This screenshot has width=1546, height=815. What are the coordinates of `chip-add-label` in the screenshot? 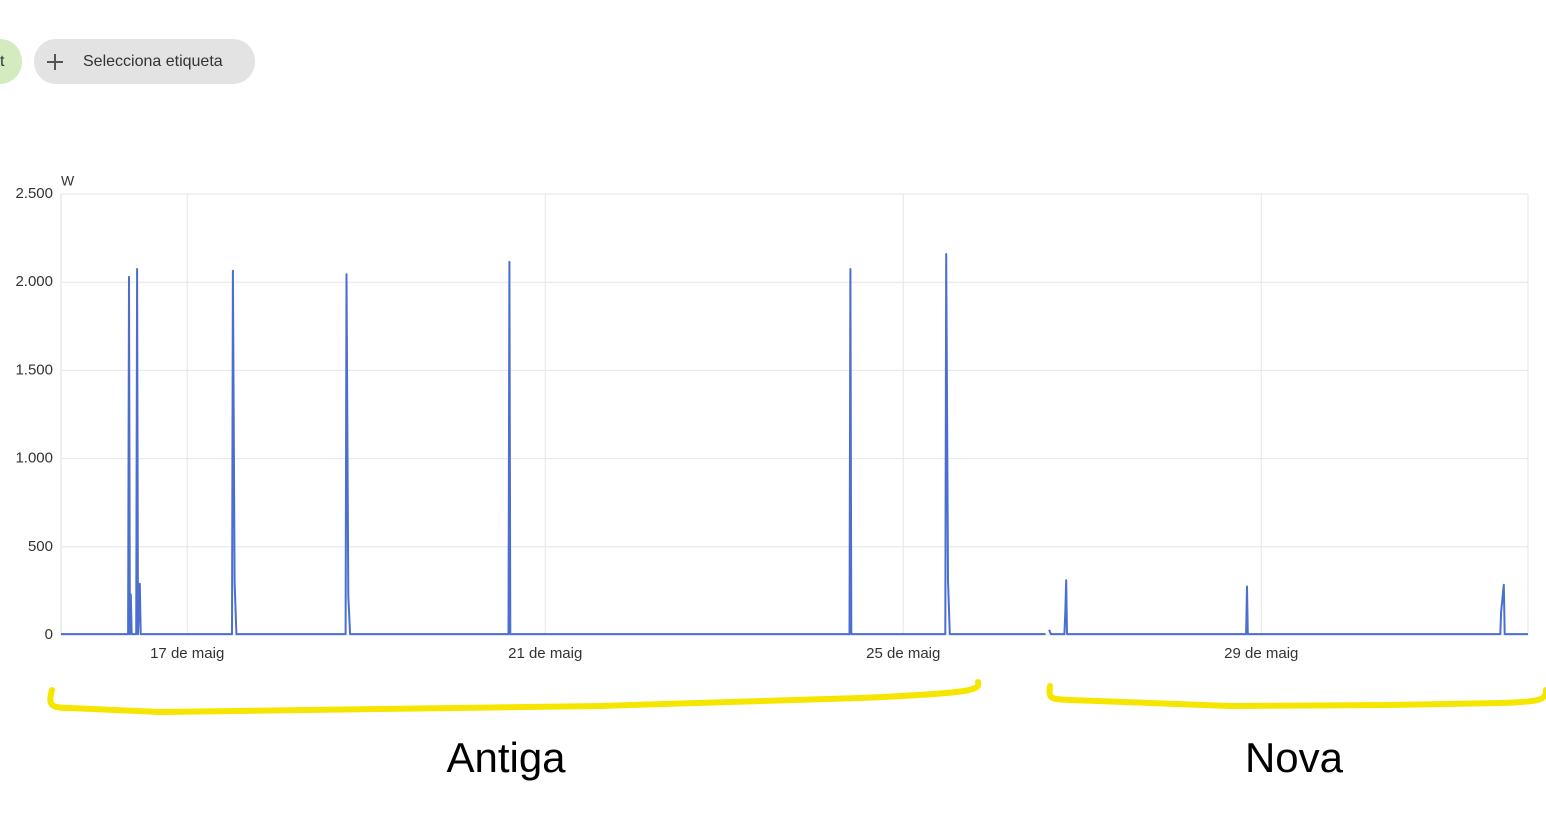 It's located at (144, 61).